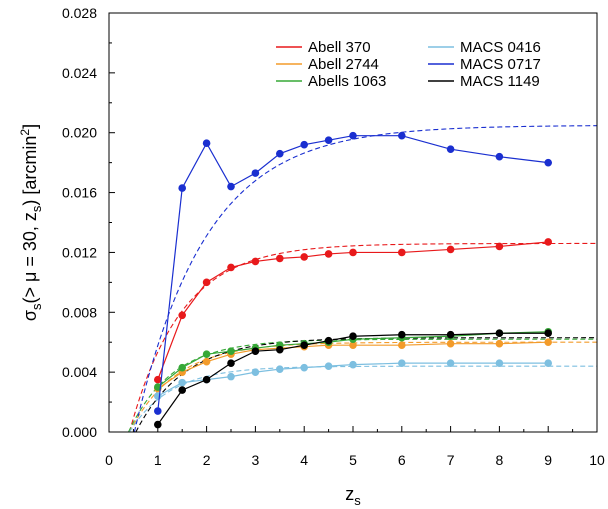 The image size is (608, 509). I want to click on x-tick-label: 10, so click(597, 460).